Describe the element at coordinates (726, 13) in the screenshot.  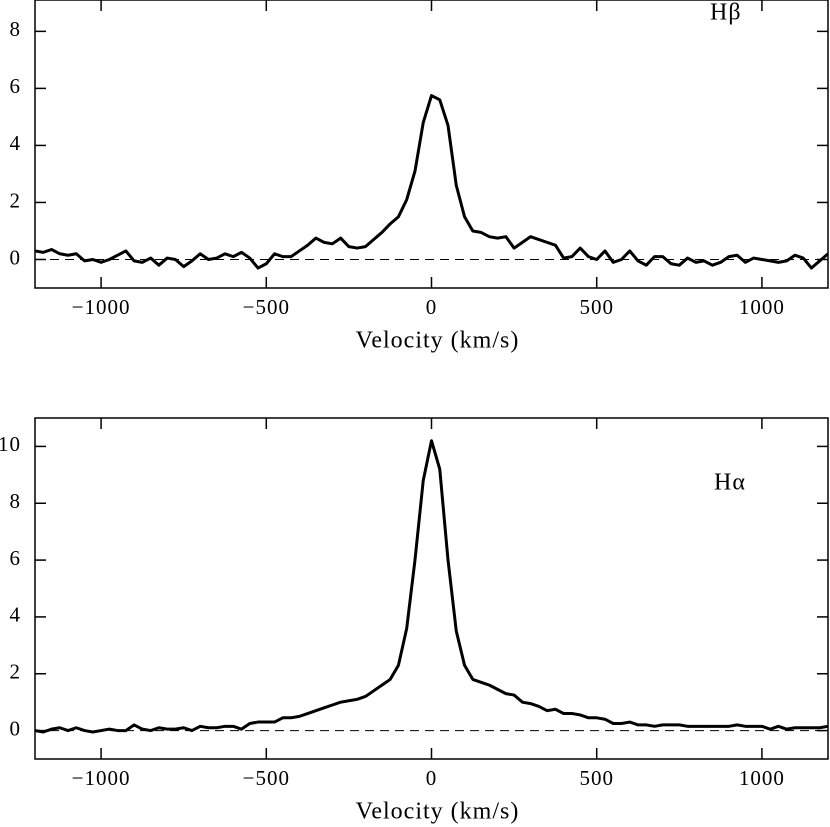
I see `annotation: Hβ` at that location.